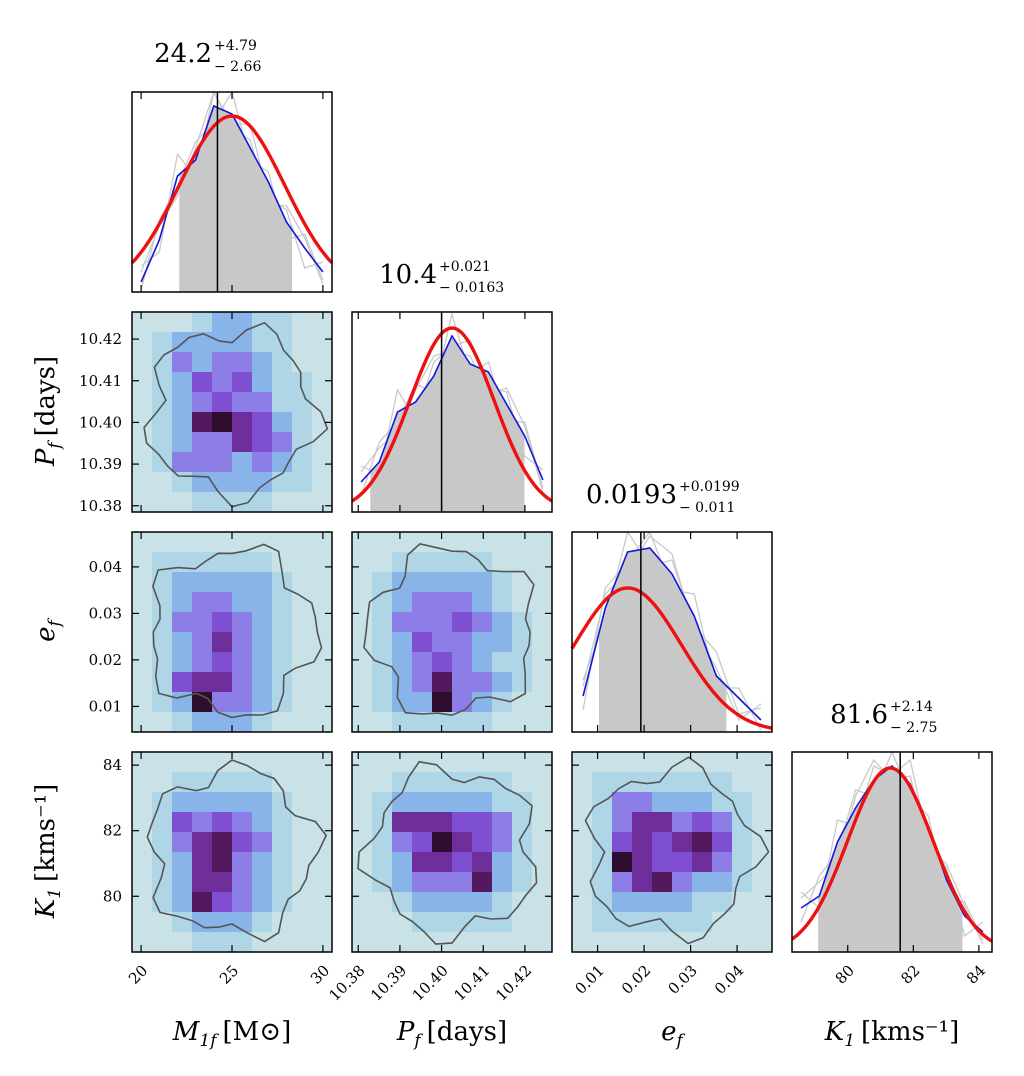 The height and width of the screenshot is (1076, 1024). What do you see at coordinates (257, 1032) in the screenshot?
I see `xlabel-m1f-unit: [M⊙]` at bounding box center [257, 1032].